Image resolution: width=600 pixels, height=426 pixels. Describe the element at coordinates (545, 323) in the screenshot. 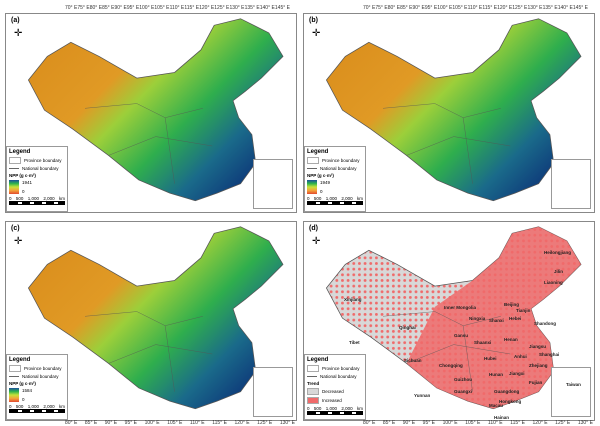

I see `province-label: Shandong` at that location.